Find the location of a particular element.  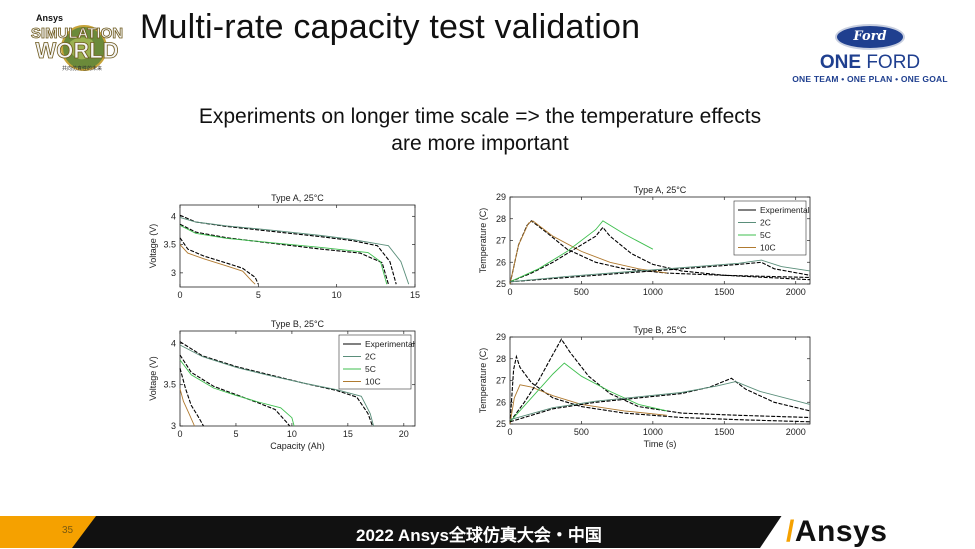

footer-logo-area is located at coordinates (867, 532).